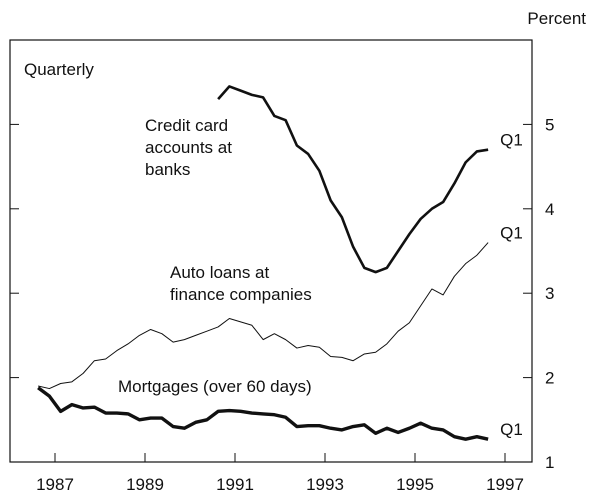  I want to click on y-tick-label: 3, so click(549, 293).